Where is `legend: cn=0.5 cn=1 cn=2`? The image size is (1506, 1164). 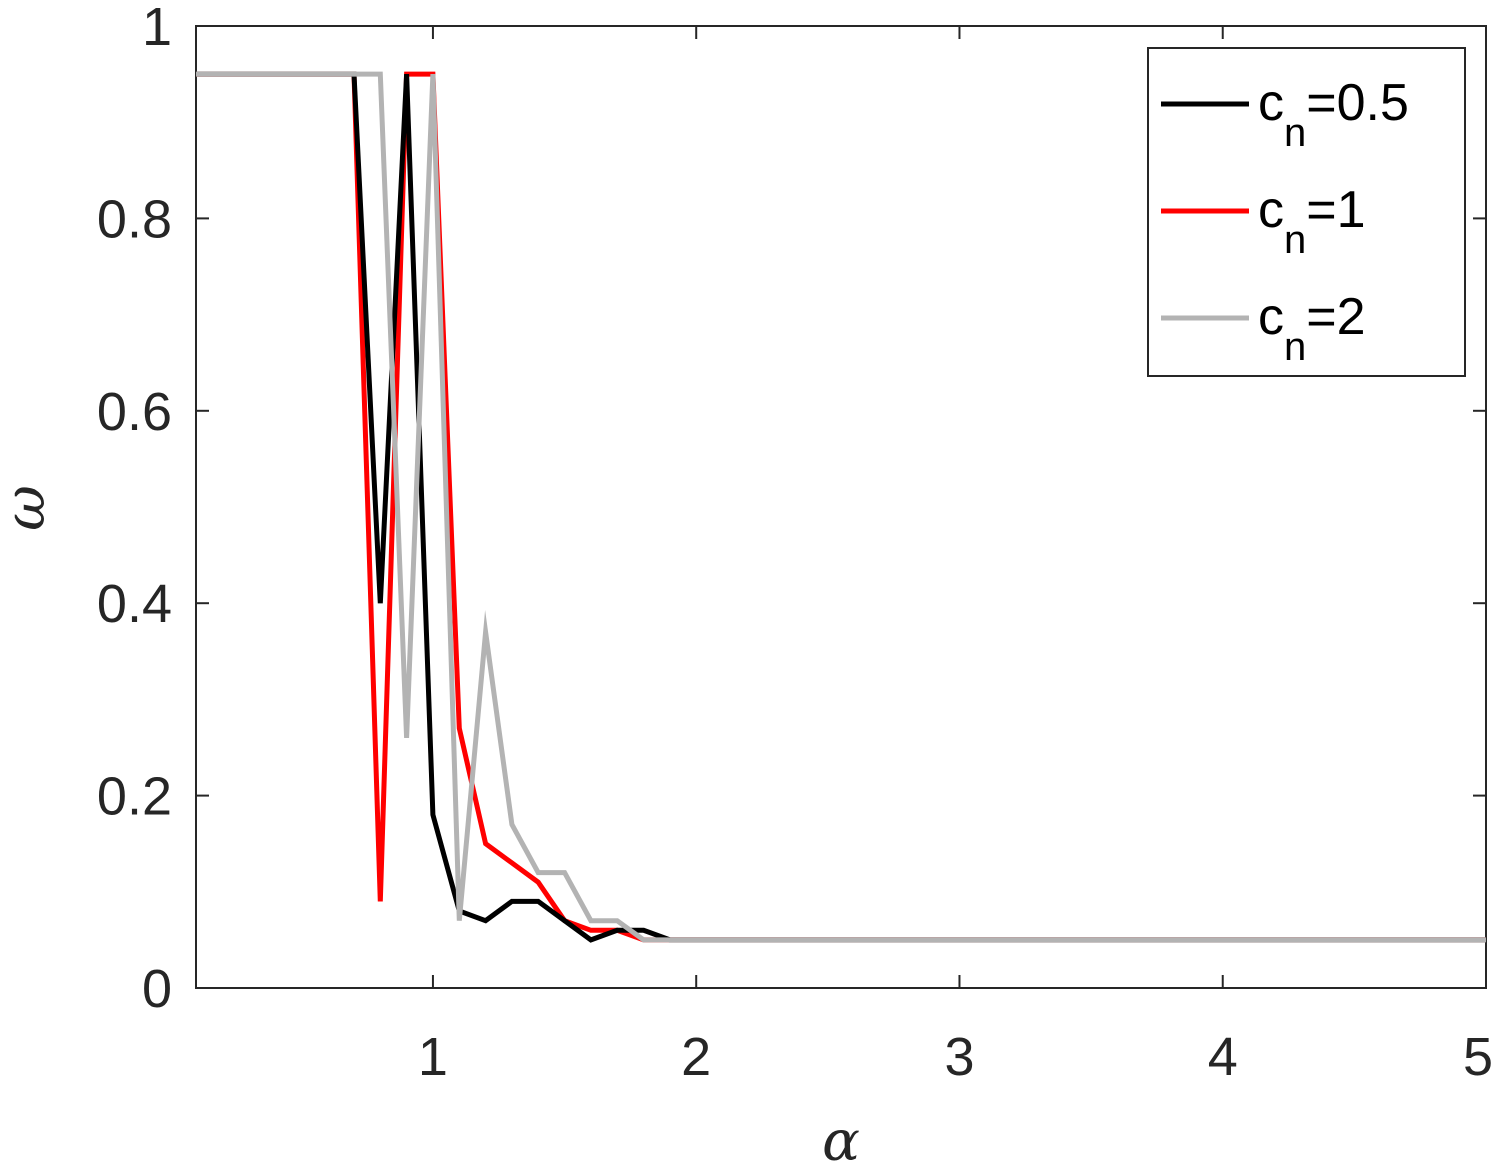 legend: cn=0.5 cn=1 cn=2 is located at coordinates (1306, 212).